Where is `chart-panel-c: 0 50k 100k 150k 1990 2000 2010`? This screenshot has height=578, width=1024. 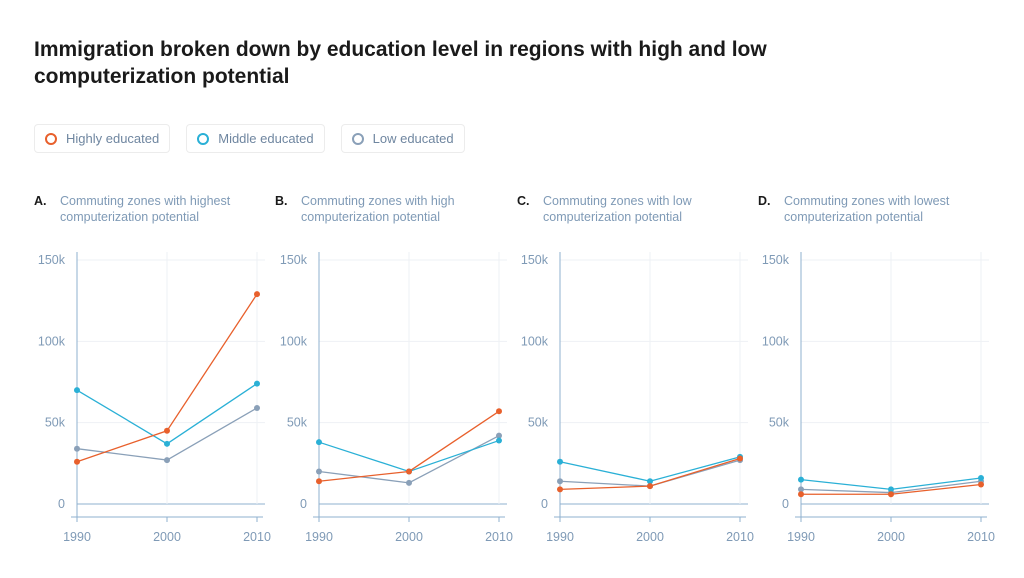 chart-panel-c: 0 50k 100k 150k 1990 2000 2010 is located at coordinates (637, 398).